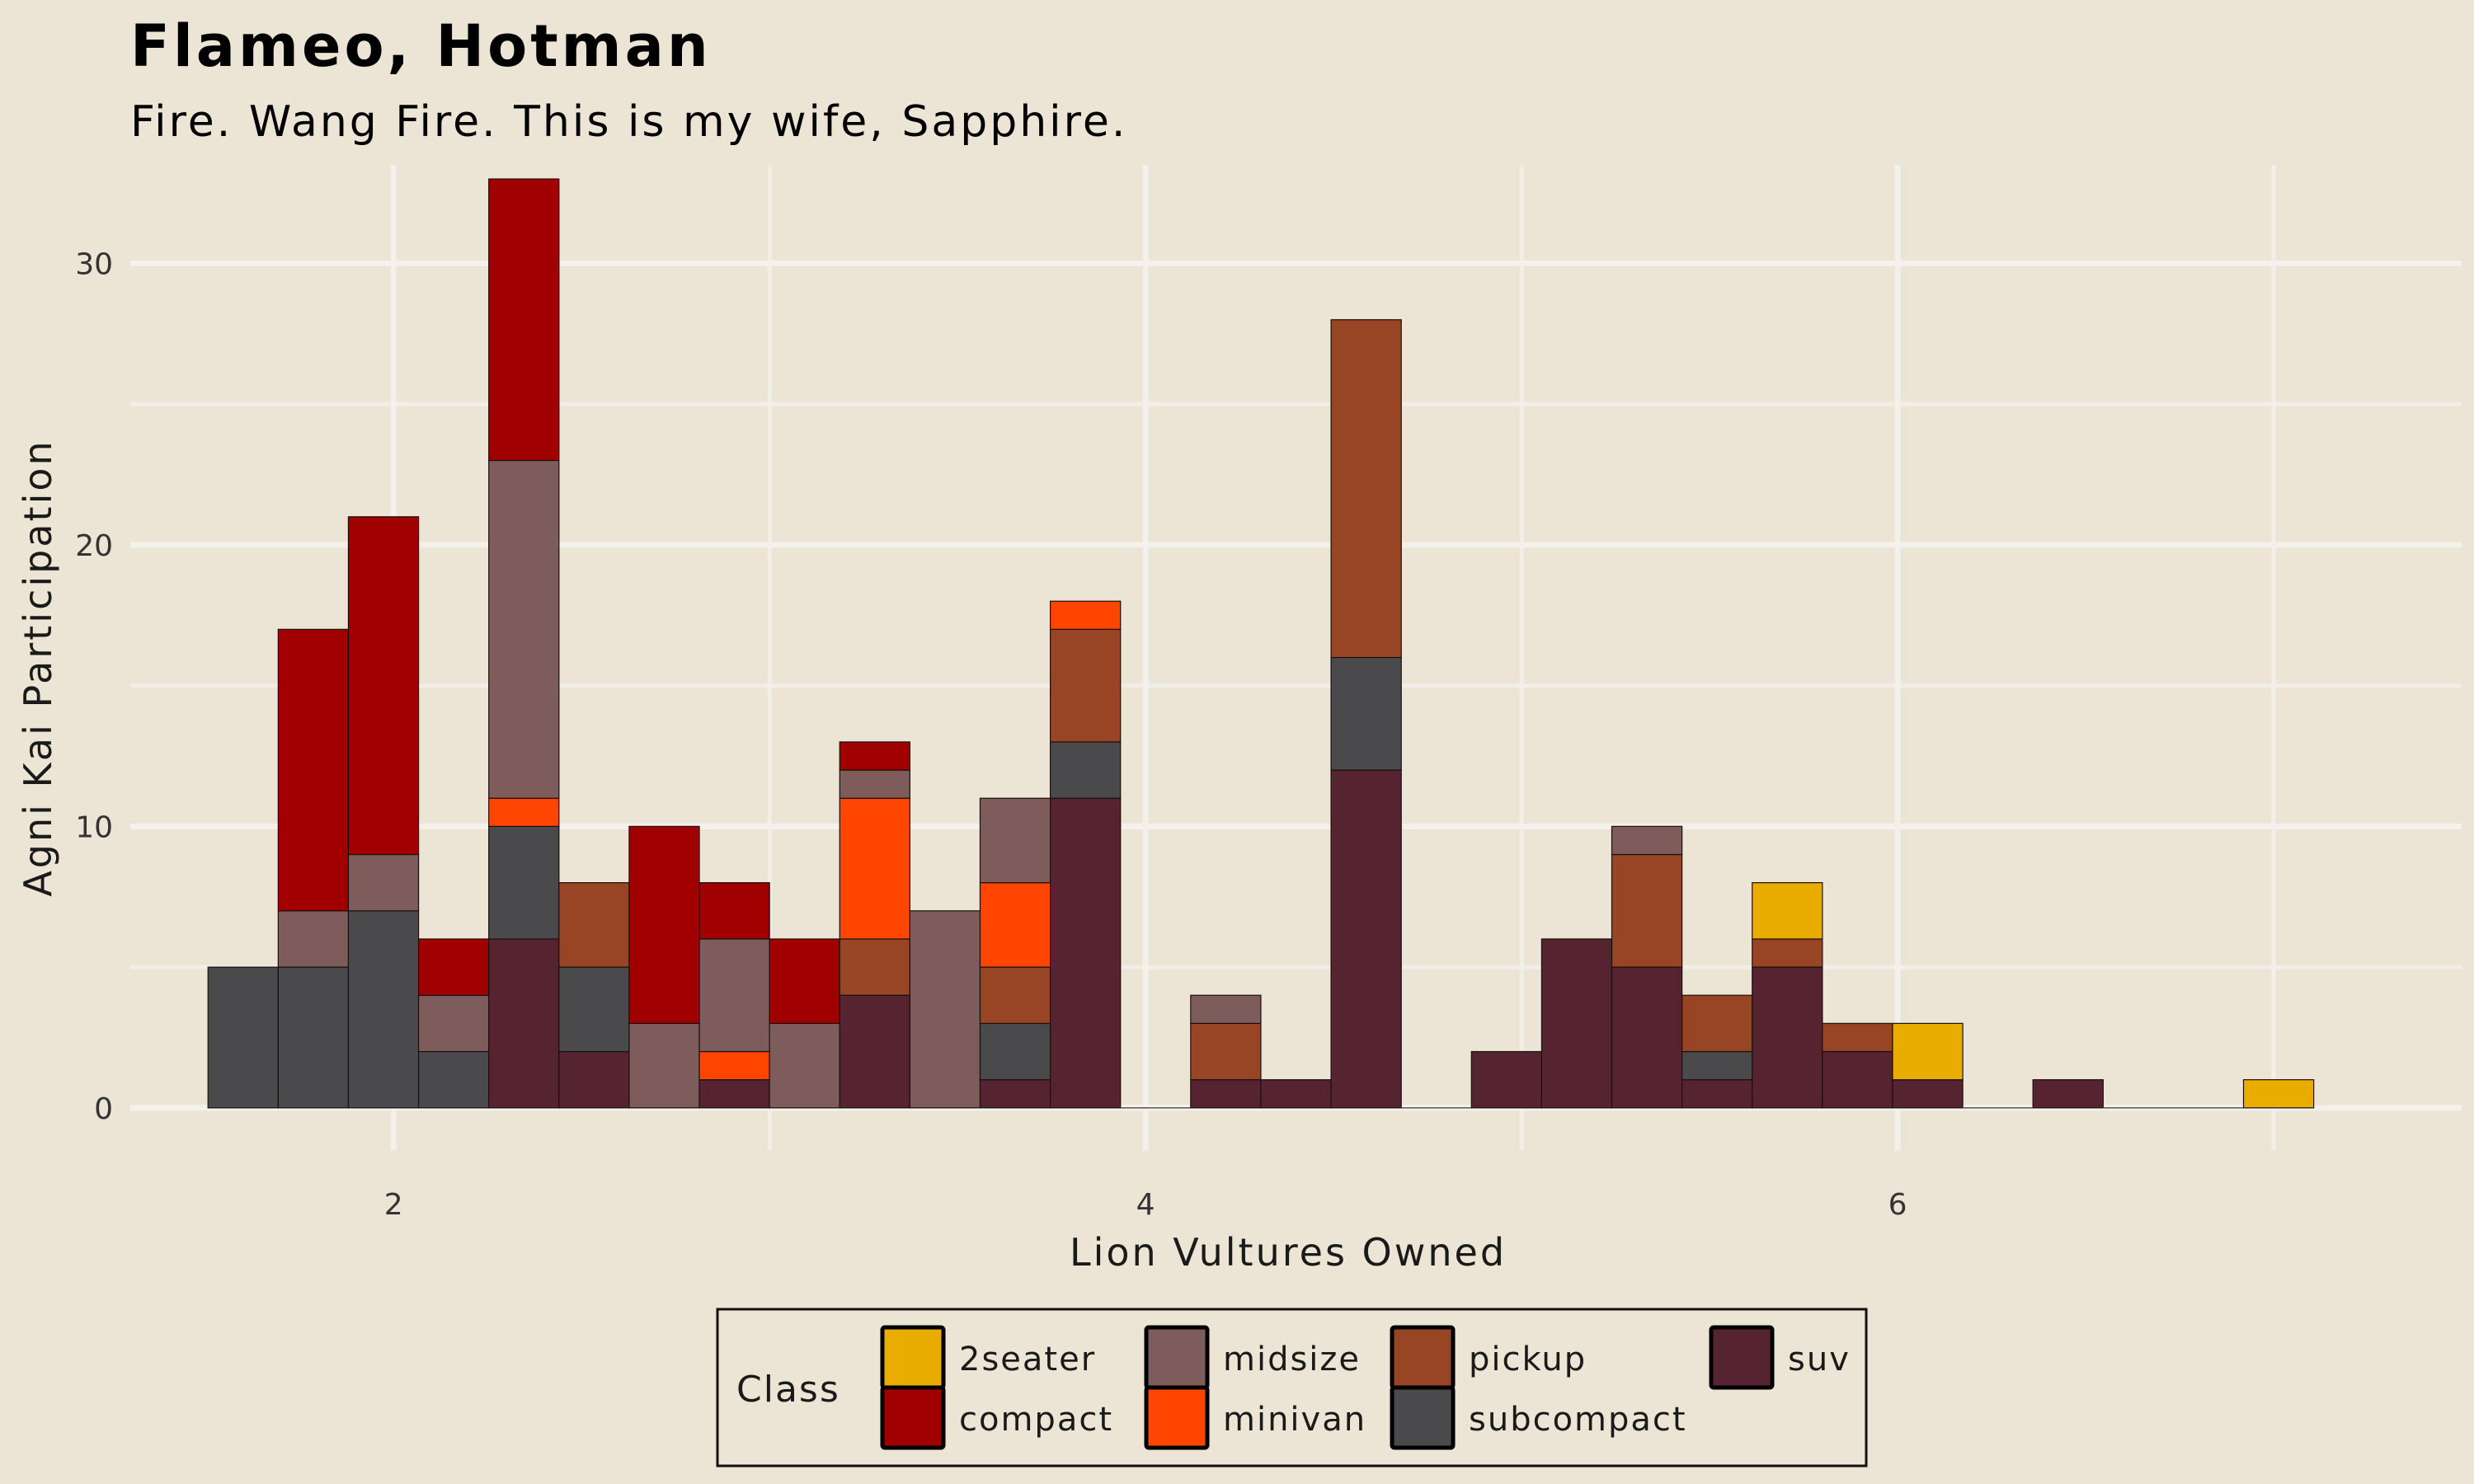 This screenshot has height=1484, width=2474. What do you see at coordinates (103, 1109) in the screenshot?
I see `y-tick-label: 0` at bounding box center [103, 1109].